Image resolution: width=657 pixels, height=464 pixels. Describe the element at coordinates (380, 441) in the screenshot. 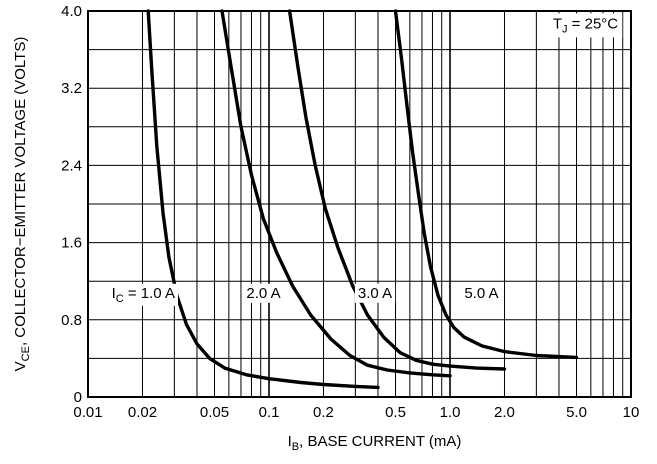

I see `x-axis-title-rest: , BASE CURRENT (mA)` at that location.